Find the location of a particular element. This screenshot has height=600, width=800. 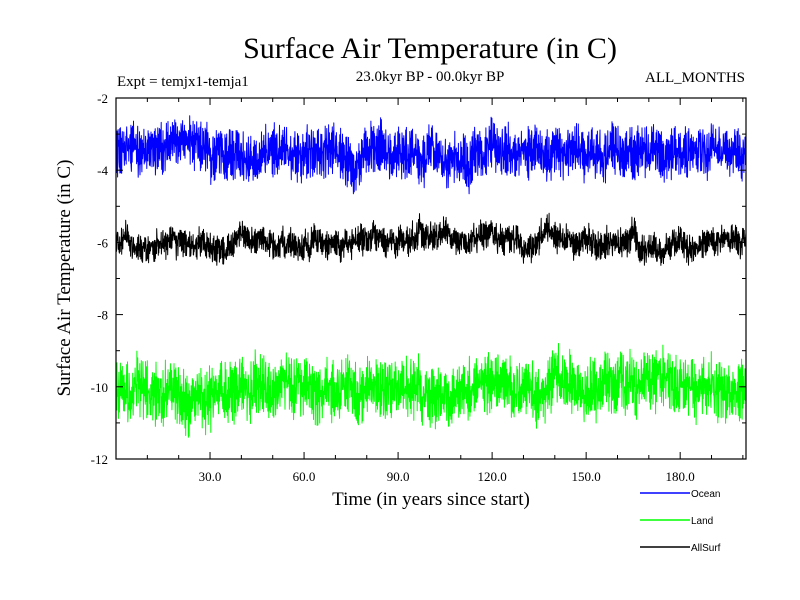

chart-subtitle: 23.0kyr BP - 00.0kyr BP is located at coordinates (430, 77).